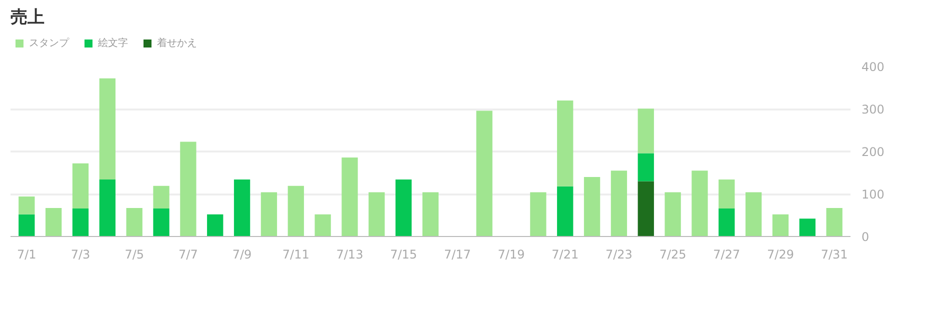 The image size is (926, 313). I want to click on x-tick-label: 7/1, so click(26, 255).